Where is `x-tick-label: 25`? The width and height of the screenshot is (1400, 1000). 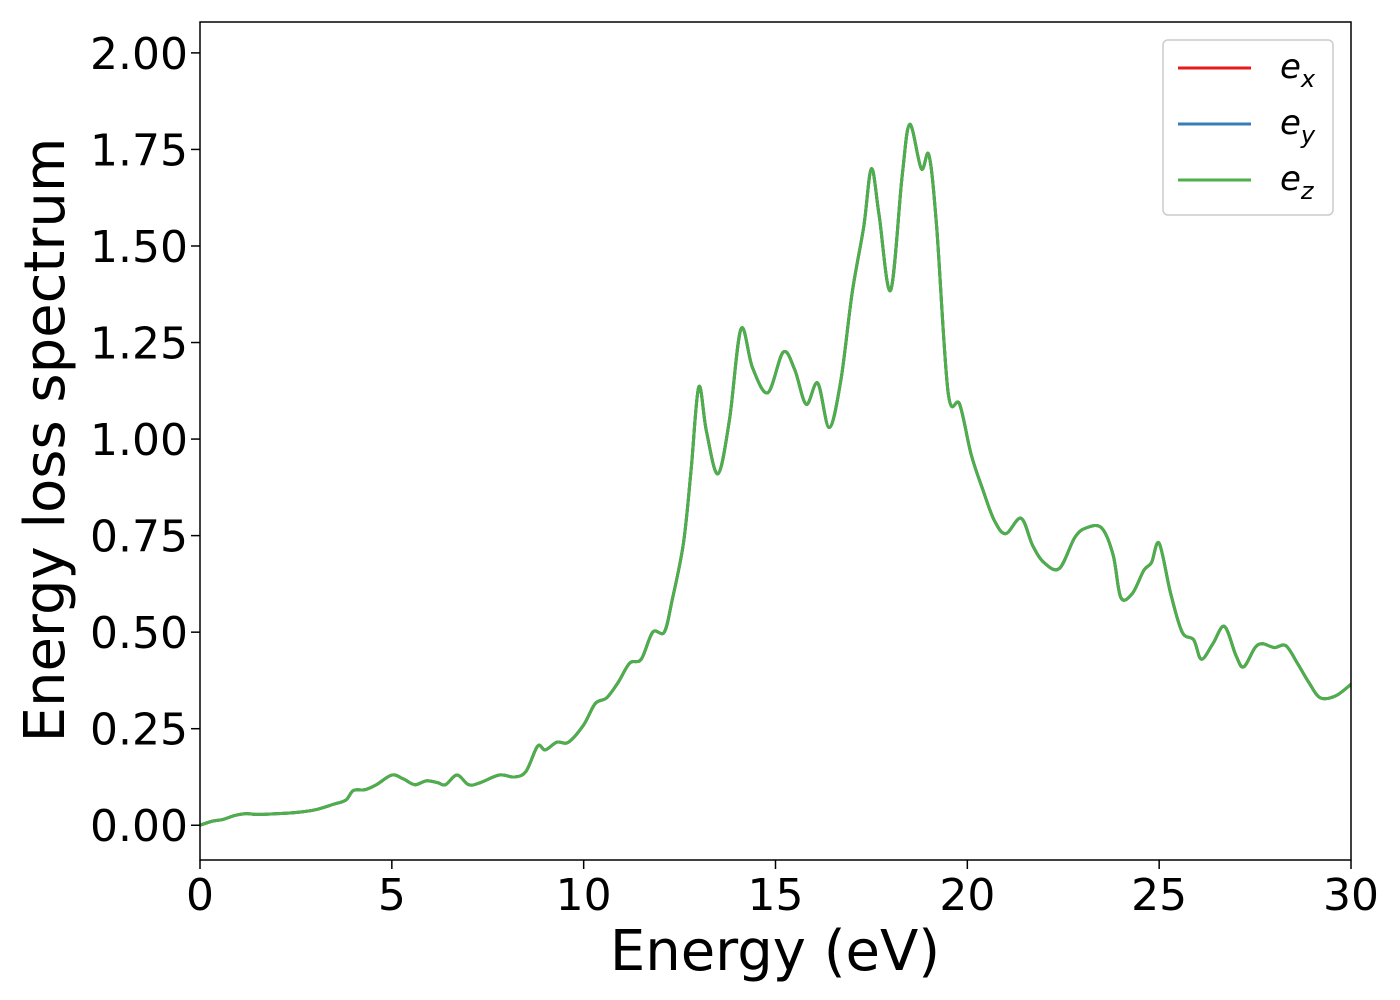 x-tick-label: 25 is located at coordinates (1159, 895).